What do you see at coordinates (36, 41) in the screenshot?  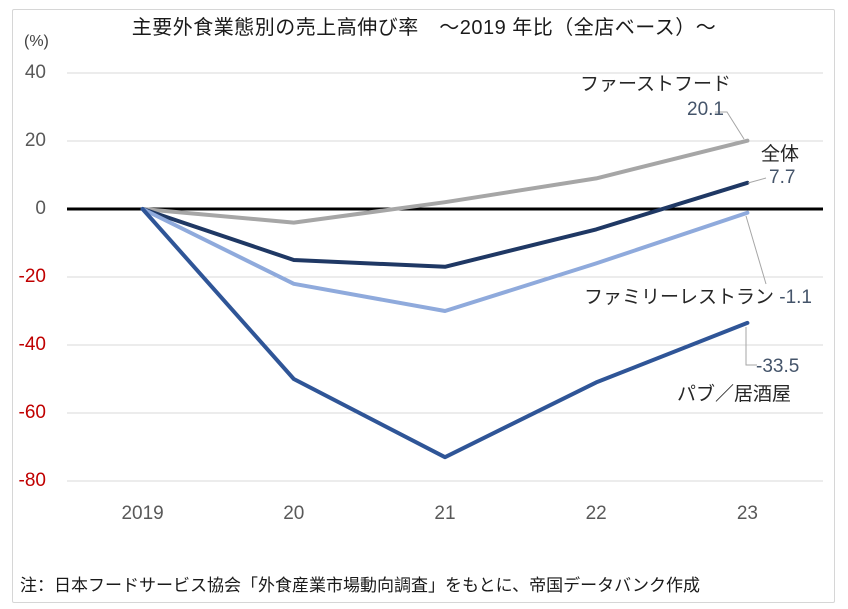 I see `y-axis-unit-label: (%)` at bounding box center [36, 41].